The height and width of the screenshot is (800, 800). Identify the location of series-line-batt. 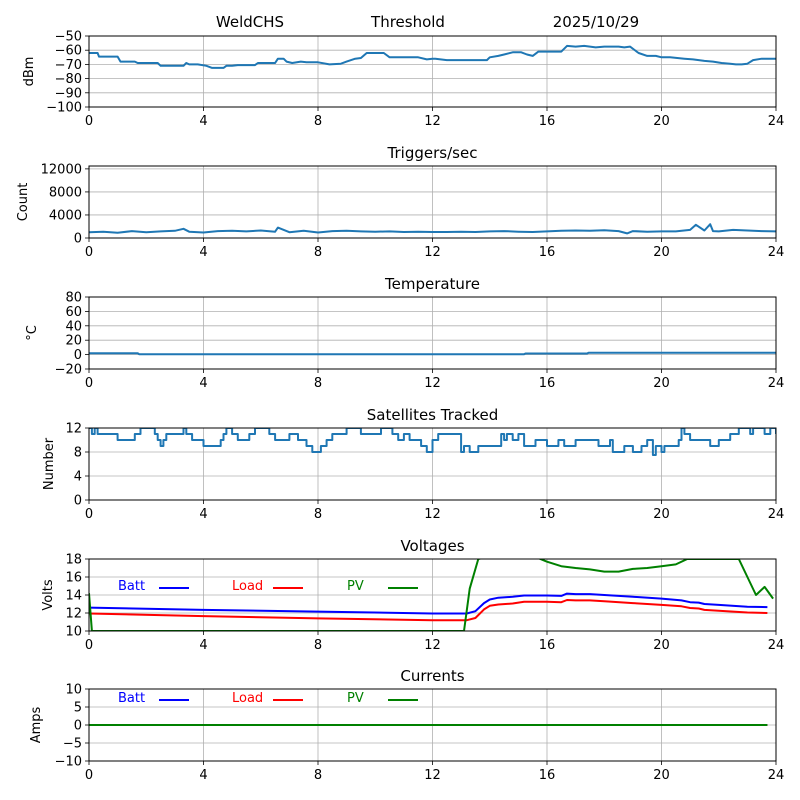
(428, 603).